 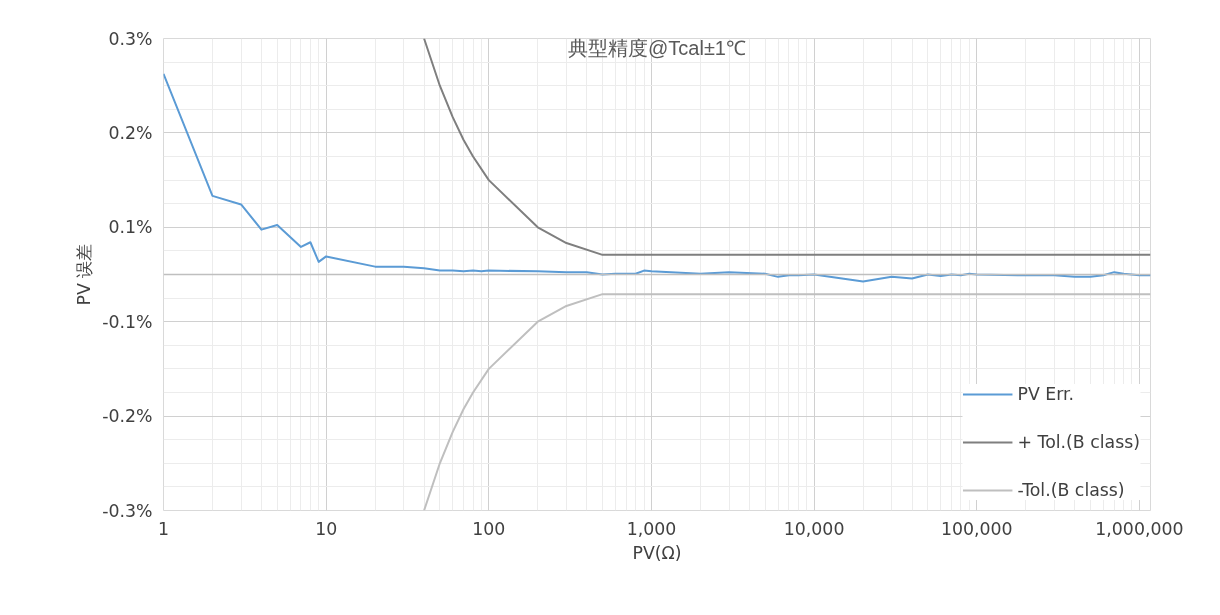 I want to click on y-tick-label: 0.2%, so click(x=130, y=132).